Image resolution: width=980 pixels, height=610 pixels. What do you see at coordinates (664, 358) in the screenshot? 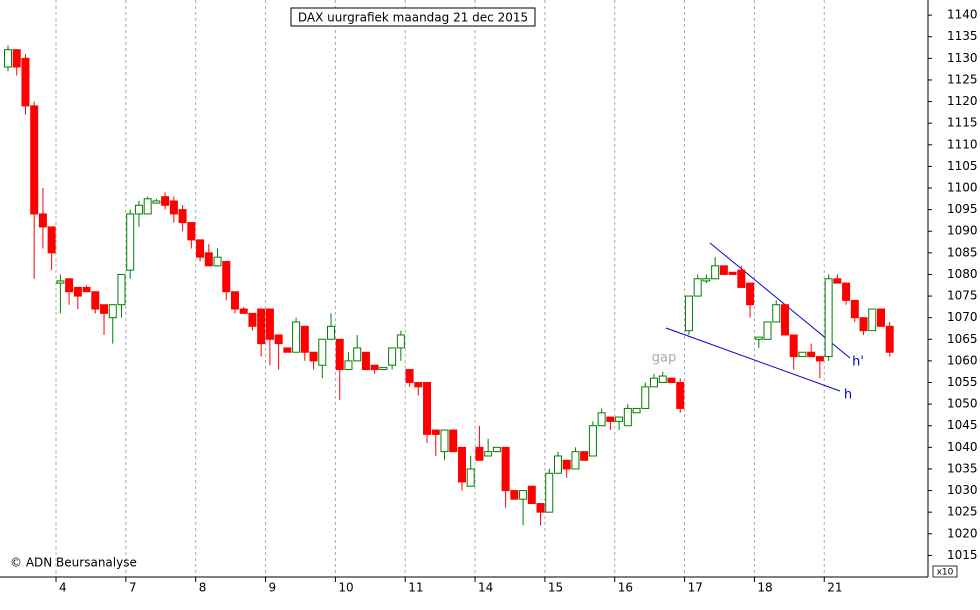
I see `annotation-gap: gap` at bounding box center [664, 358].